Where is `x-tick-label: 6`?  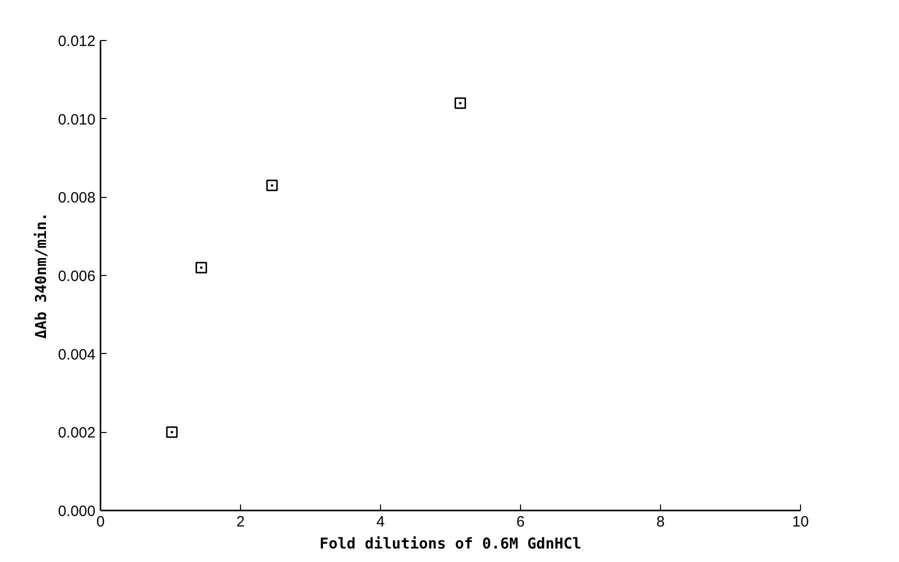
x-tick-label: 6 is located at coordinates (520, 522).